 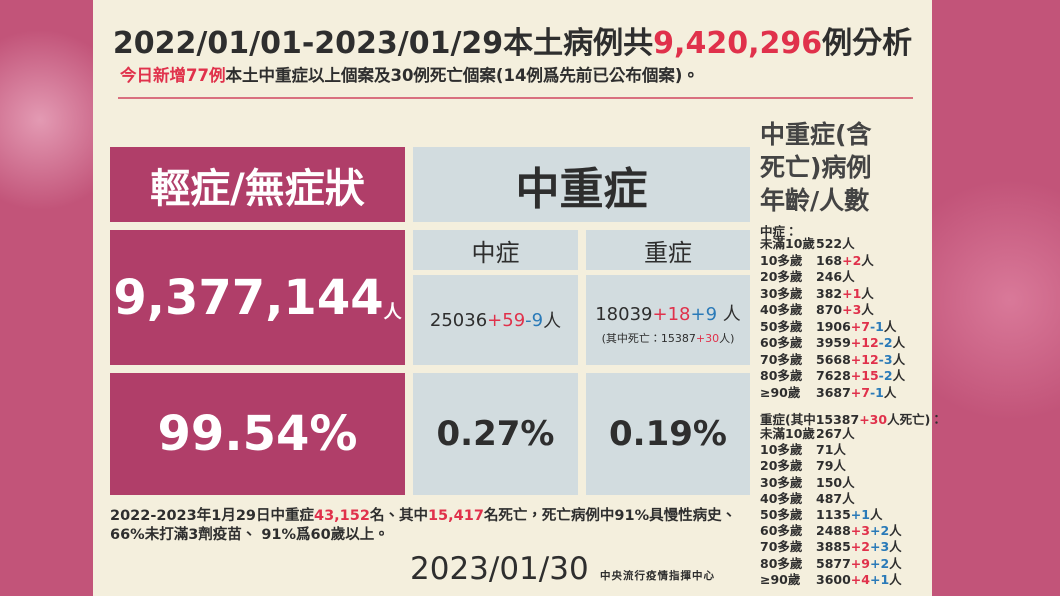 What do you see at coordinates (257, 434) in the screenshot?
I see `mild-percent: 99.54%` at bounding box center [257, 434].